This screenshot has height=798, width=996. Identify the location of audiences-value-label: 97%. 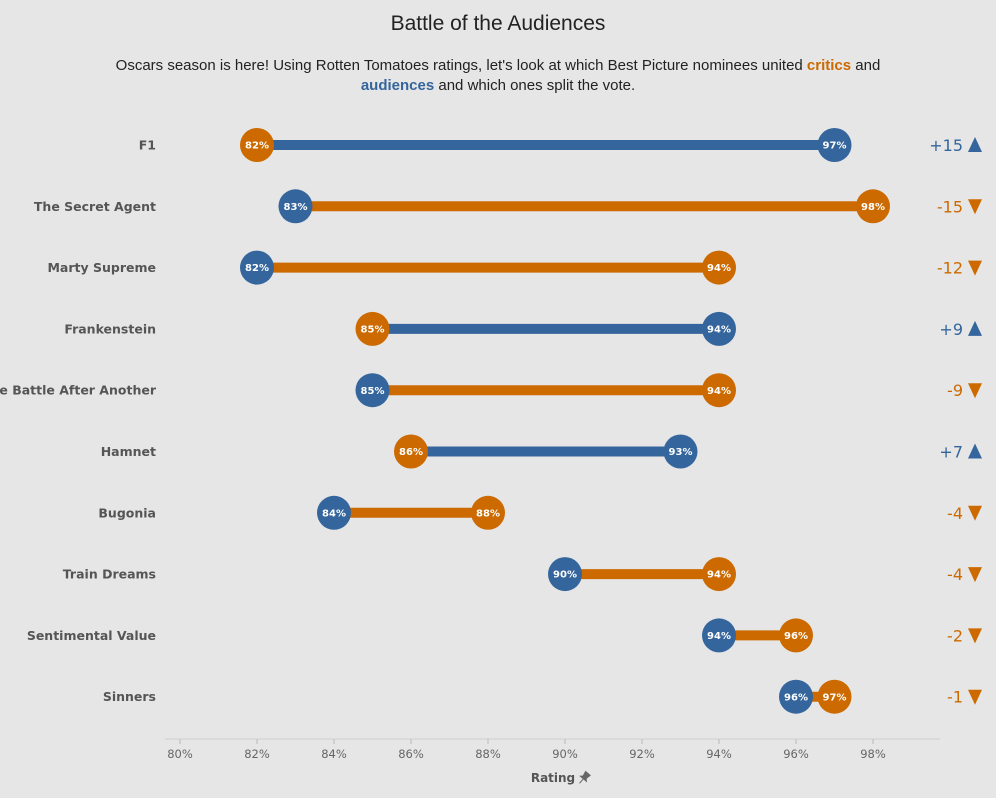
(835, 146).